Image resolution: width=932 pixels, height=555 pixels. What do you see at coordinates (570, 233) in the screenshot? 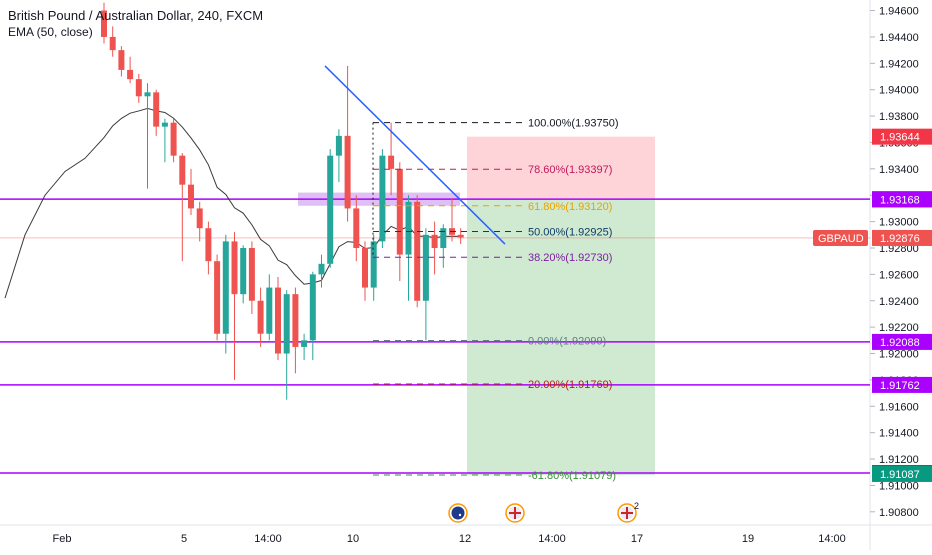
I see `fib-level-label: 50.00%(1.92925)` at bounding box center [570, 233].